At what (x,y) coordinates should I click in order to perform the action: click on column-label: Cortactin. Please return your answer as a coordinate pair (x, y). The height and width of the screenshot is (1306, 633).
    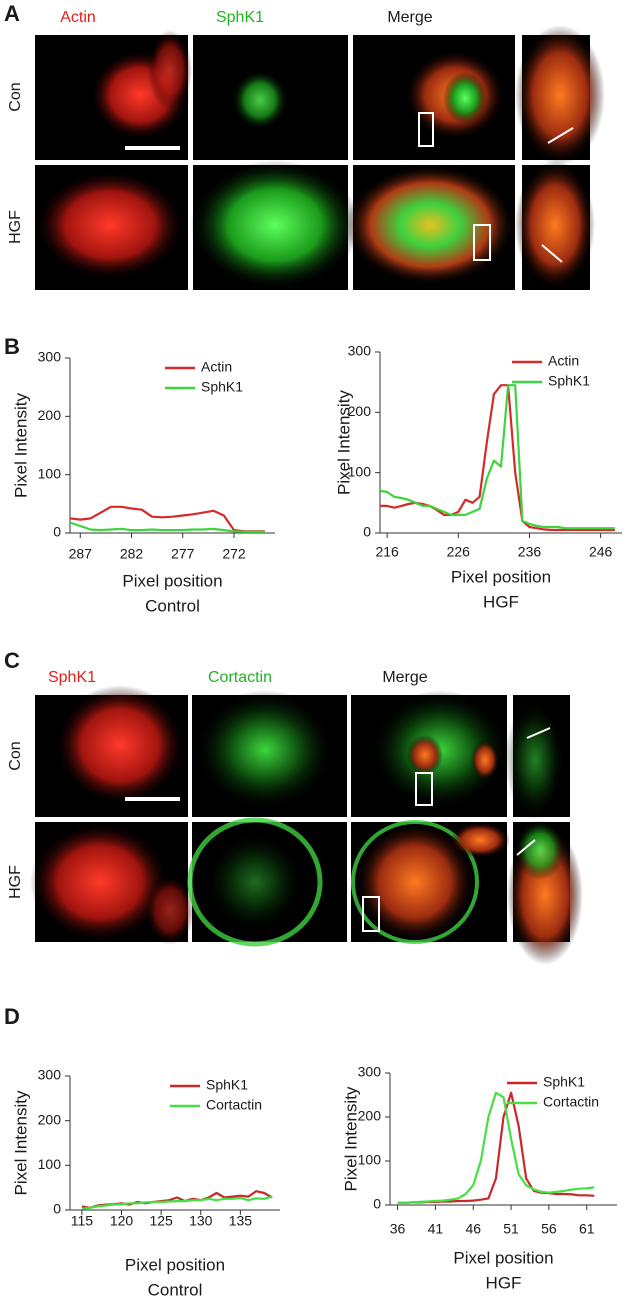
    Looking at the image, I should click on (240, 677).